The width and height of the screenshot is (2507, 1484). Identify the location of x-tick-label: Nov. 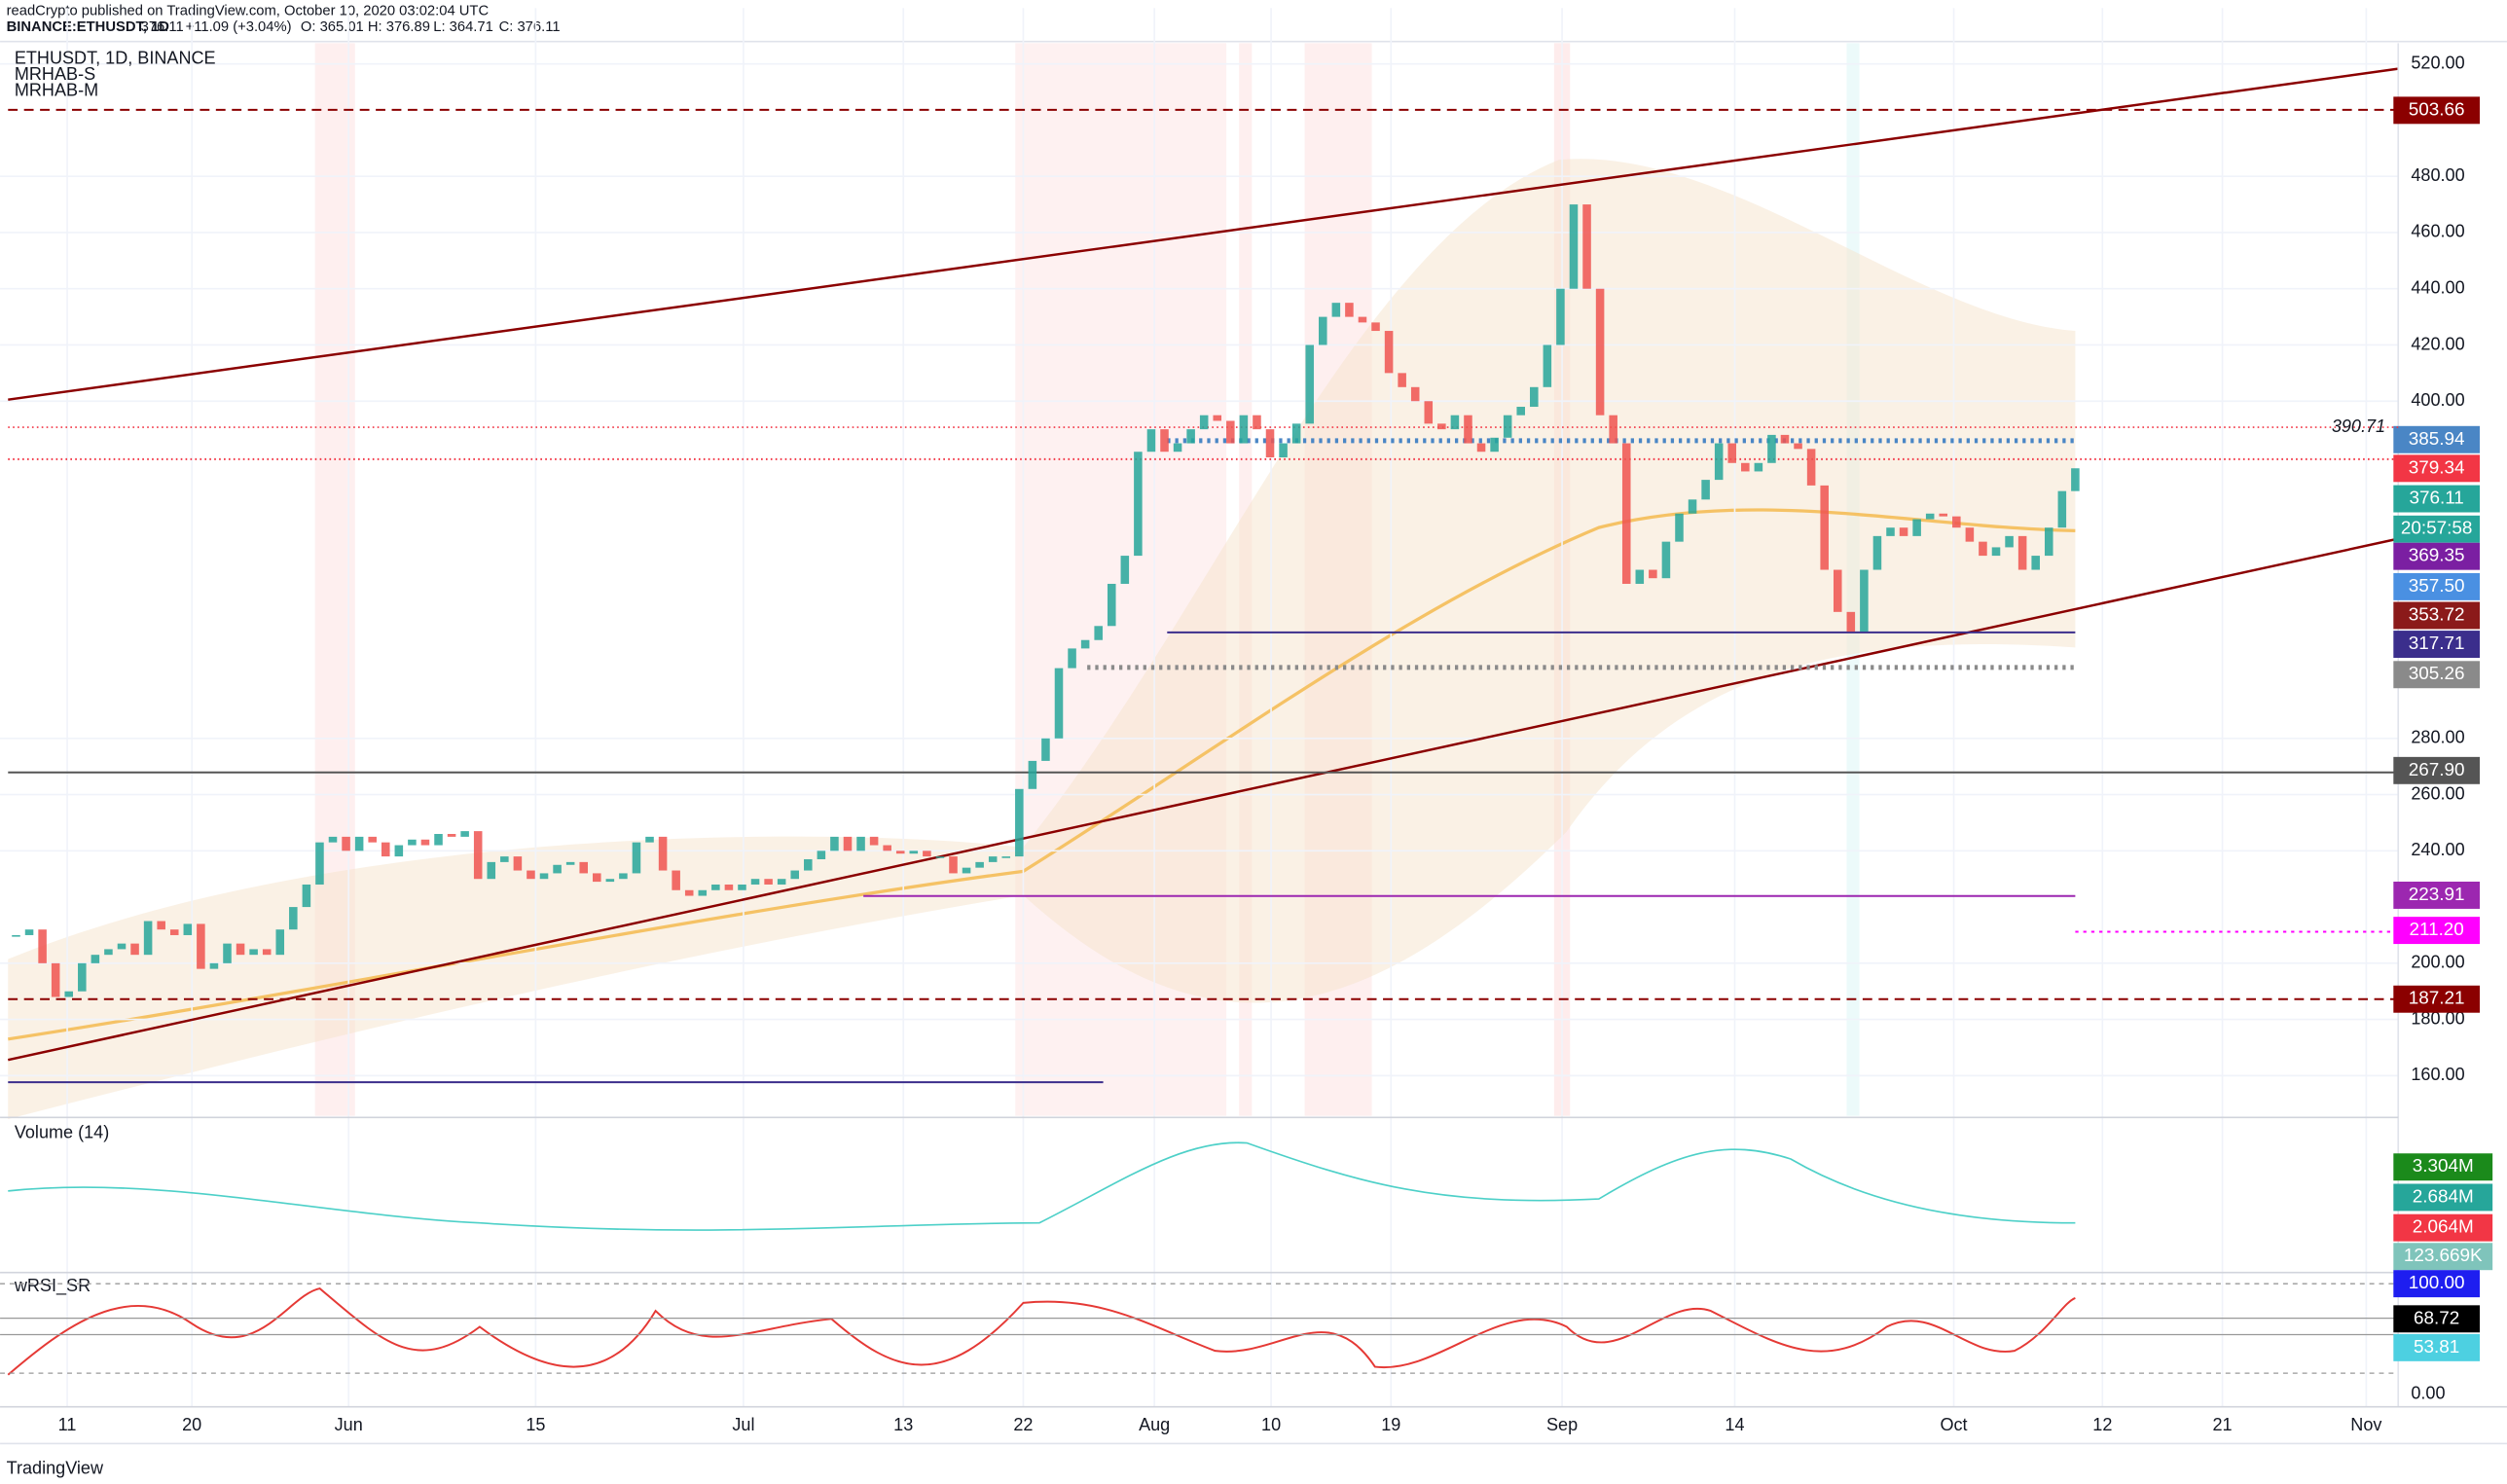
(2366, 1425).